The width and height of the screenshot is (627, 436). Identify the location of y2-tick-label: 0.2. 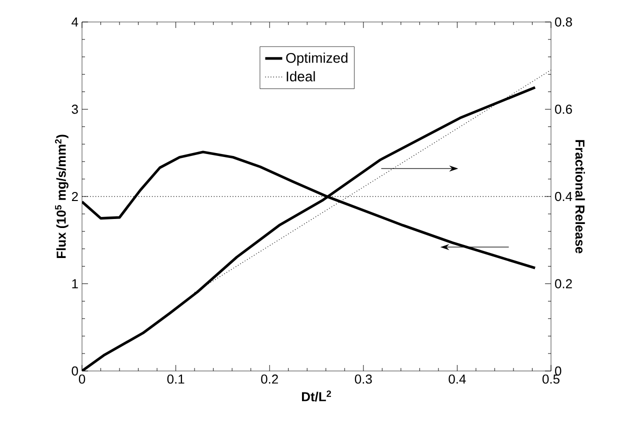
(563, 283).